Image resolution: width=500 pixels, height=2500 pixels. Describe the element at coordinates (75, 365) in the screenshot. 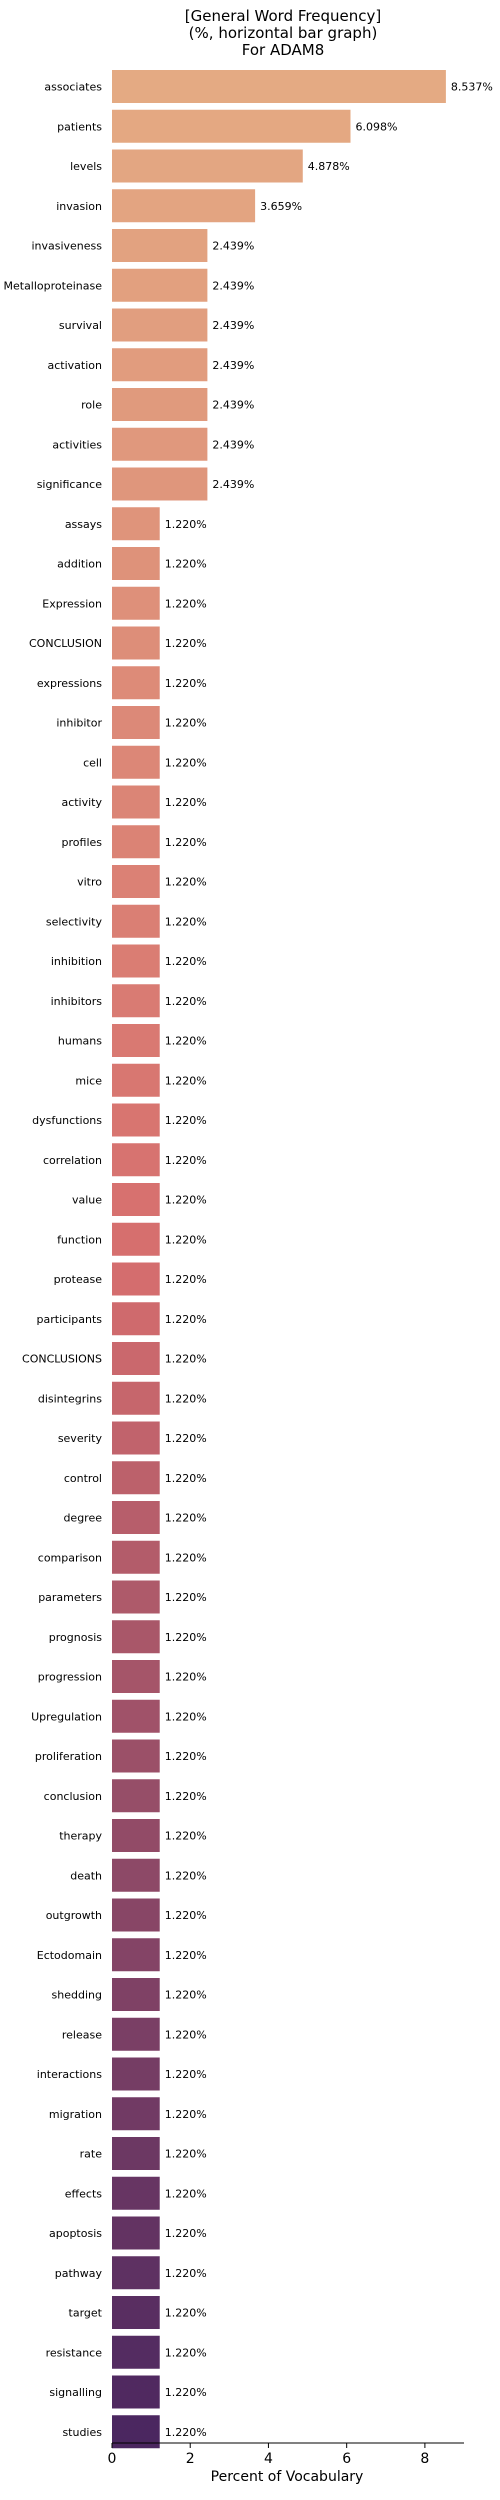

I see `category-label-activation: activation` at that location.